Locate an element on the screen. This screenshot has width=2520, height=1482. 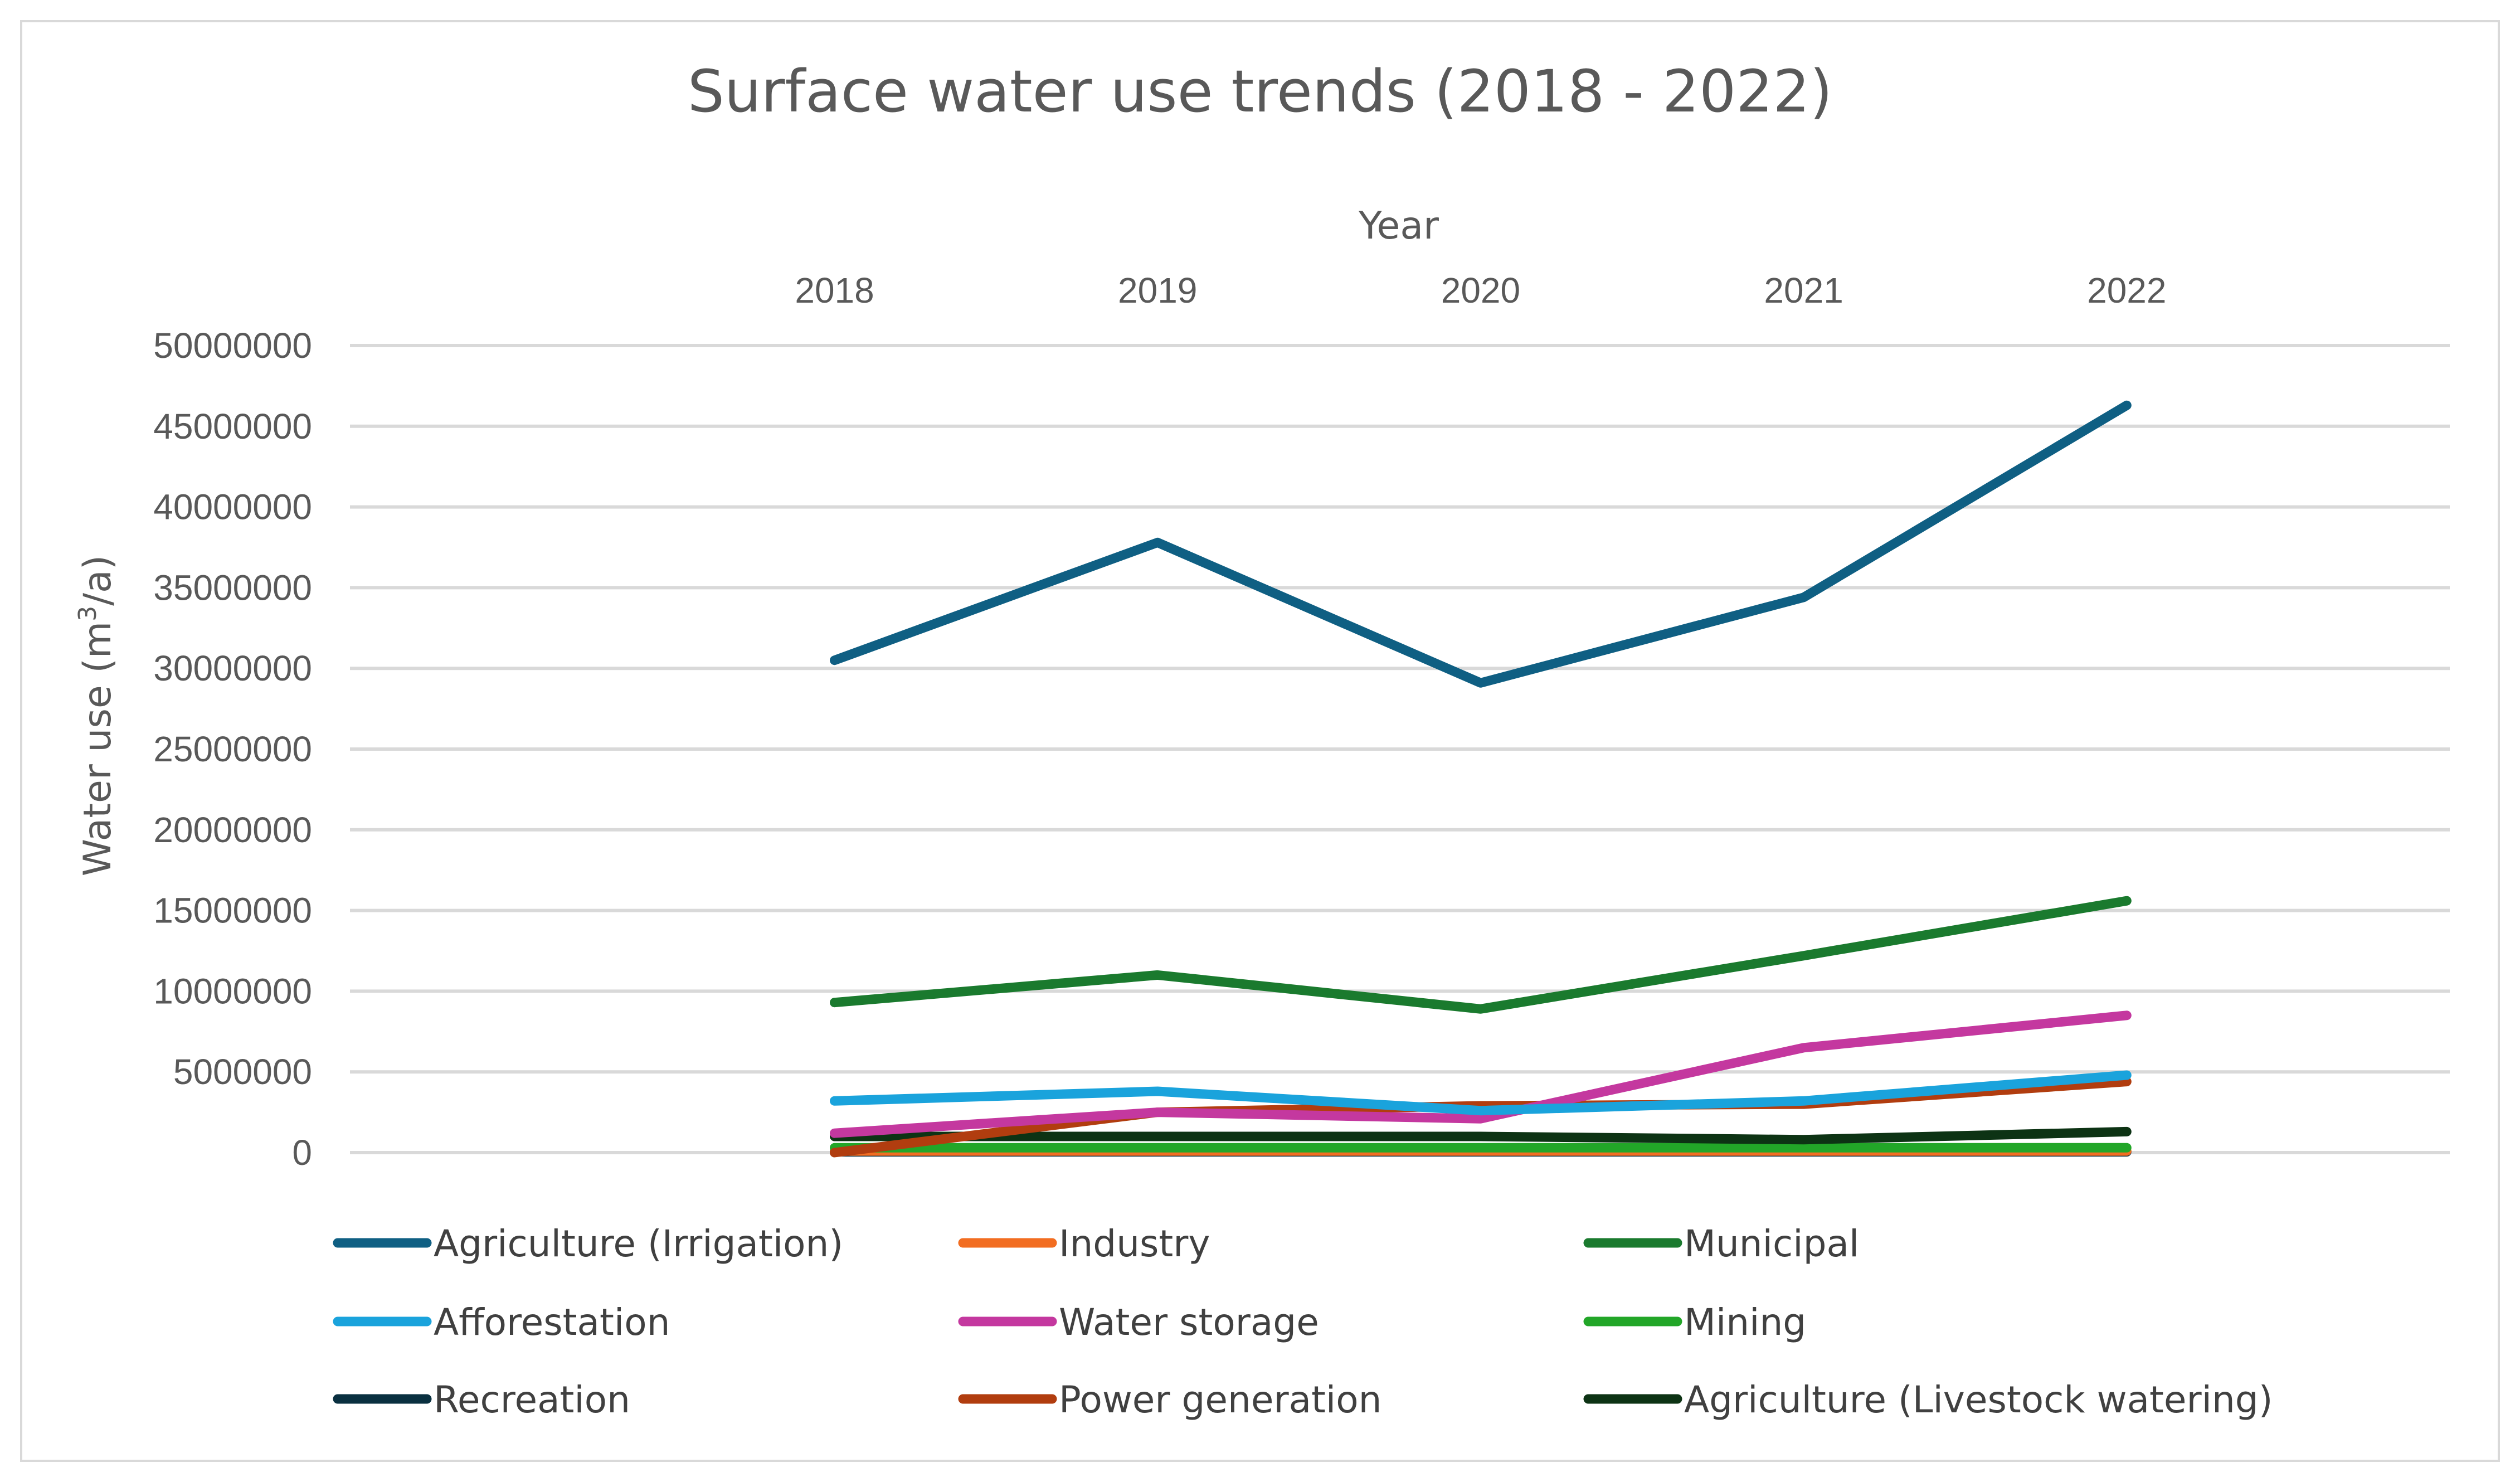
legend-label: Agriculture (Livestock watering) is located at coordinates (1978, 1399).